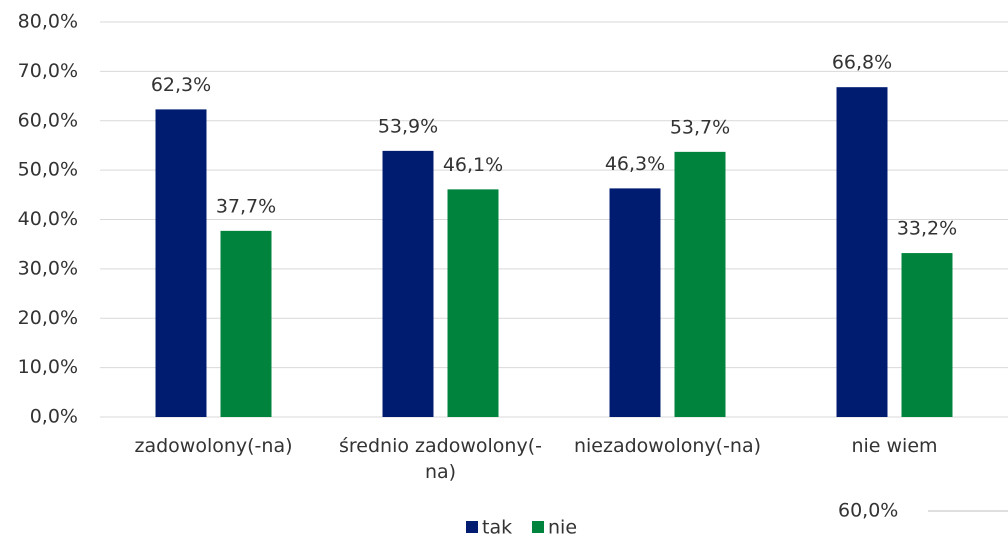  Describe the element at coordinates (667, 446) in the screenshot. I see `x-tick-label: niezadowolony(-na)` at that location.